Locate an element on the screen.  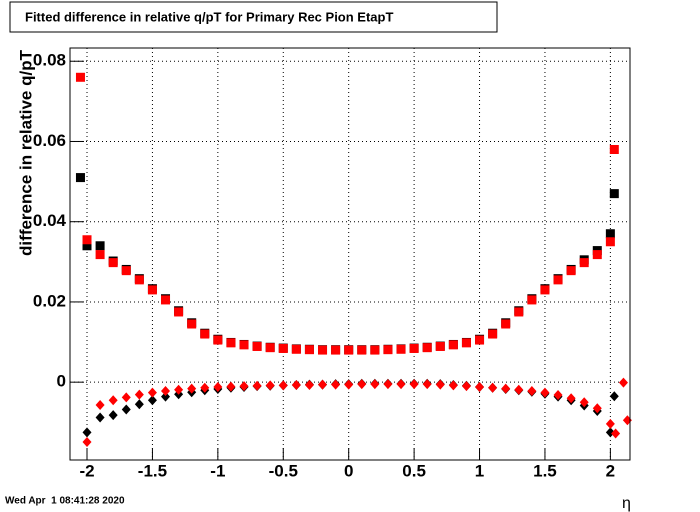
y-tick-label: 0.06 is located at coordinates (49, 140).